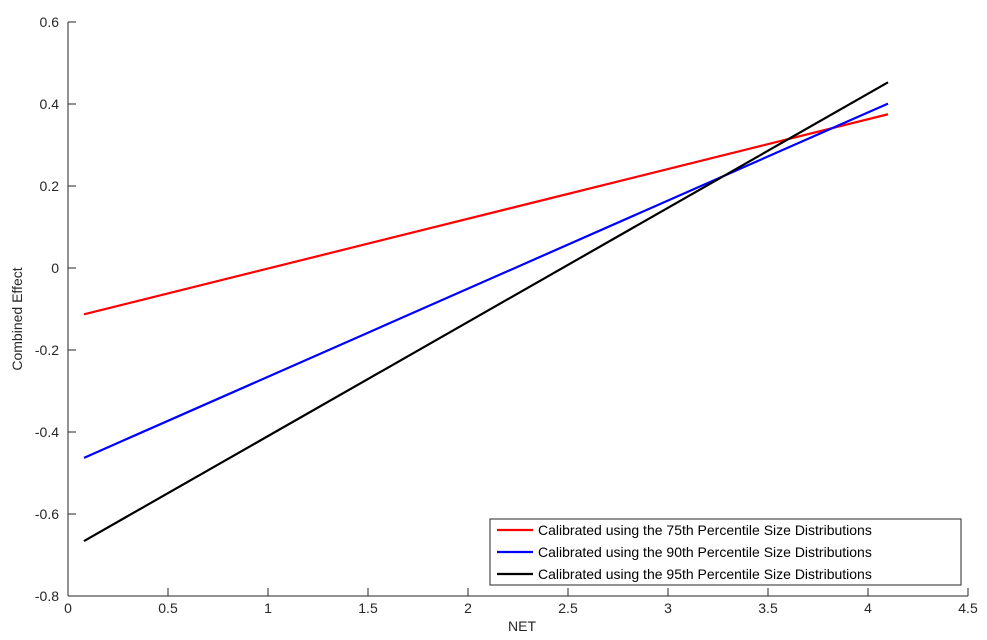 The image size is (987, 640). I want to click on x-tick-label: 0.5, so click(168, 608).